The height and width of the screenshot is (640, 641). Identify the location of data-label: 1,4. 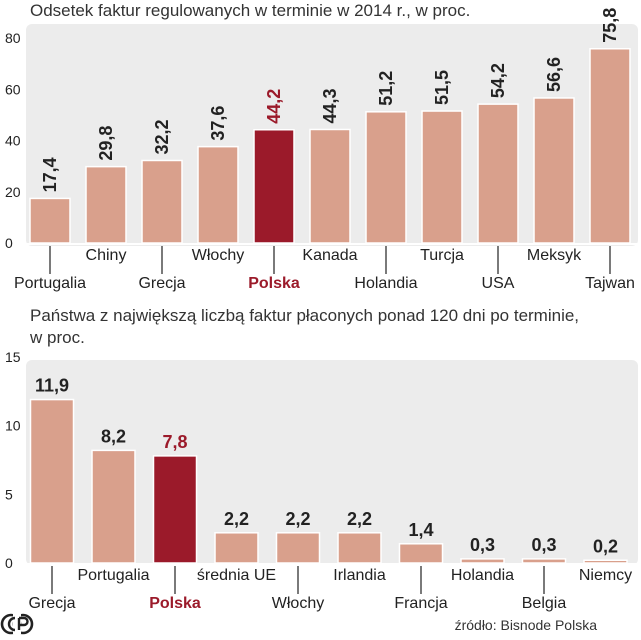
(420, 530).